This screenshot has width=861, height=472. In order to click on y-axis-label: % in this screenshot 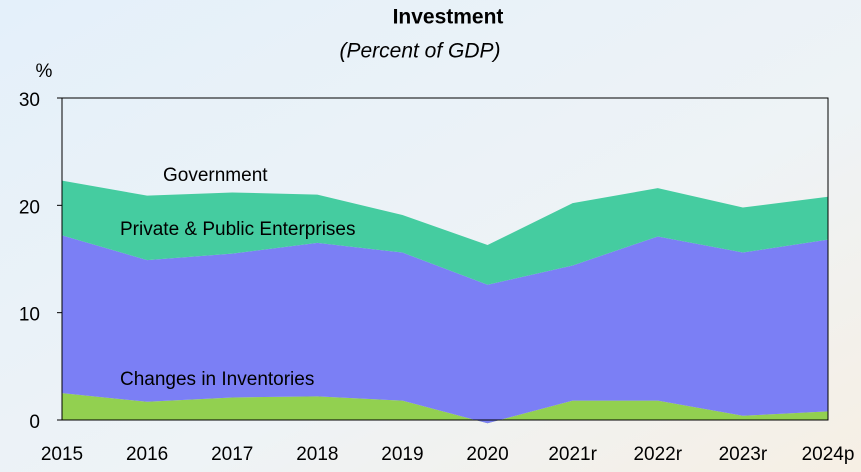, I will do `click(44, 71)`.